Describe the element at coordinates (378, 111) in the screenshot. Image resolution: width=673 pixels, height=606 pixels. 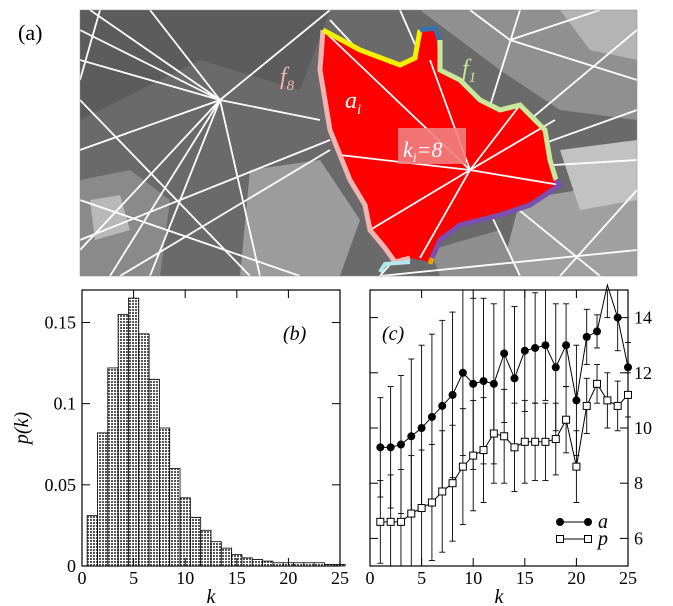
I see `panel-a-annotations: ai ki=8 f8 f1` at that location.